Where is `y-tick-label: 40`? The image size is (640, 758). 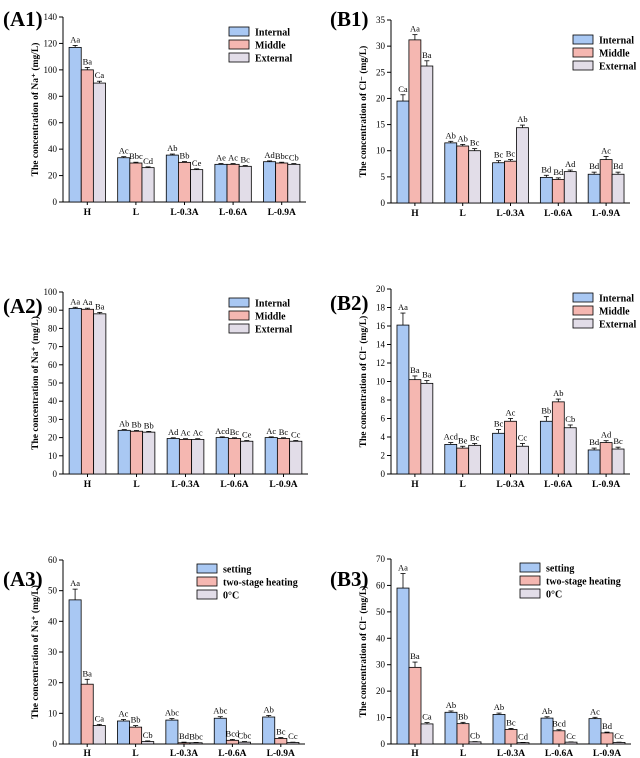
y-tick-label: 40 is located at coordinates (53, 621).